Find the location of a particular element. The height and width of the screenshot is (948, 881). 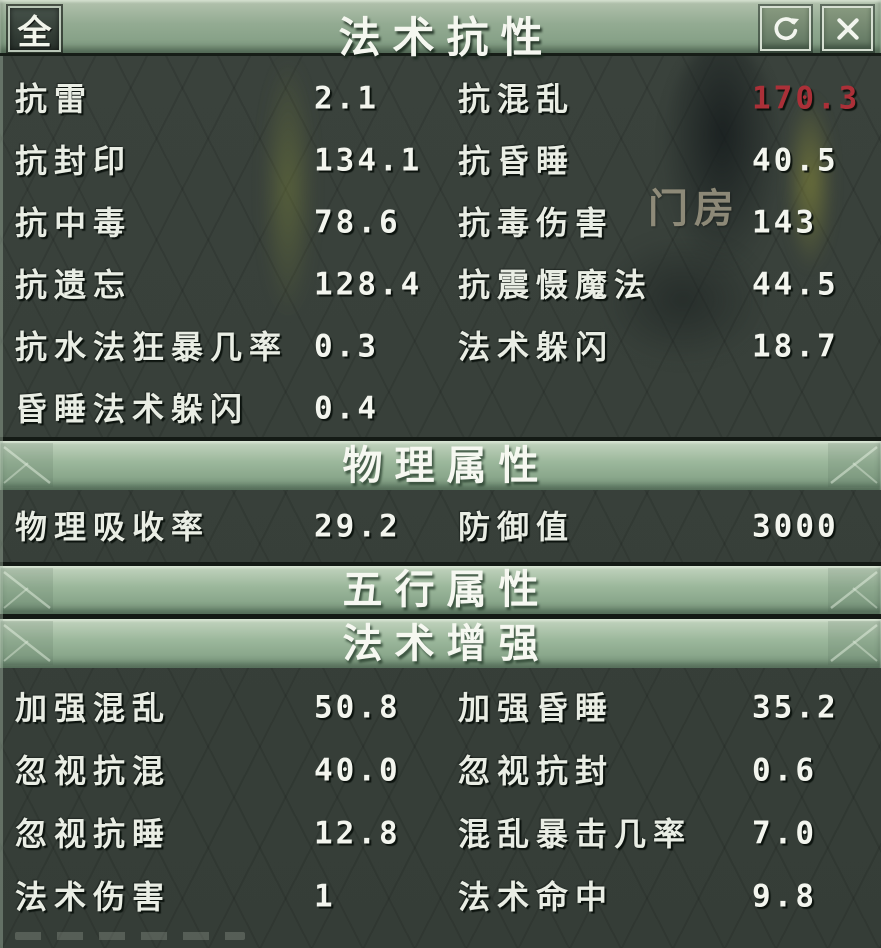

stat-value: 12.8 is located at coordinates (357, 833).